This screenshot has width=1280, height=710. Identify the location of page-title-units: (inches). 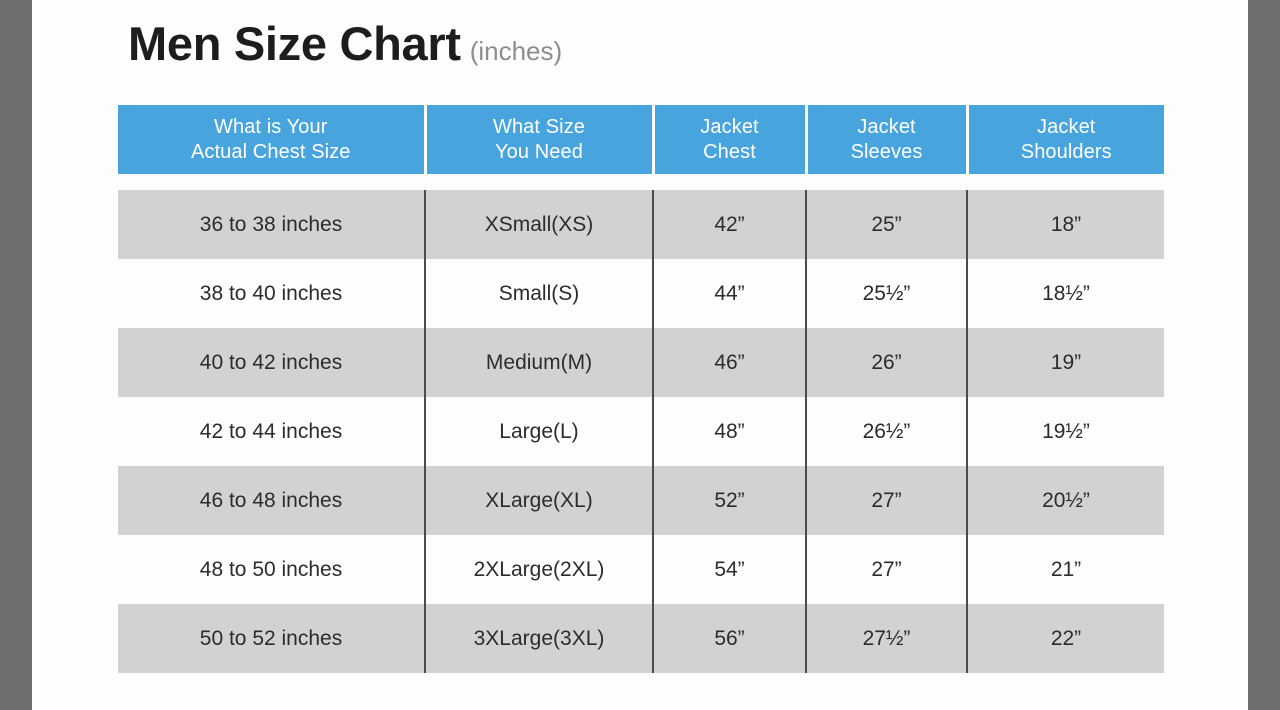
(516, 51).